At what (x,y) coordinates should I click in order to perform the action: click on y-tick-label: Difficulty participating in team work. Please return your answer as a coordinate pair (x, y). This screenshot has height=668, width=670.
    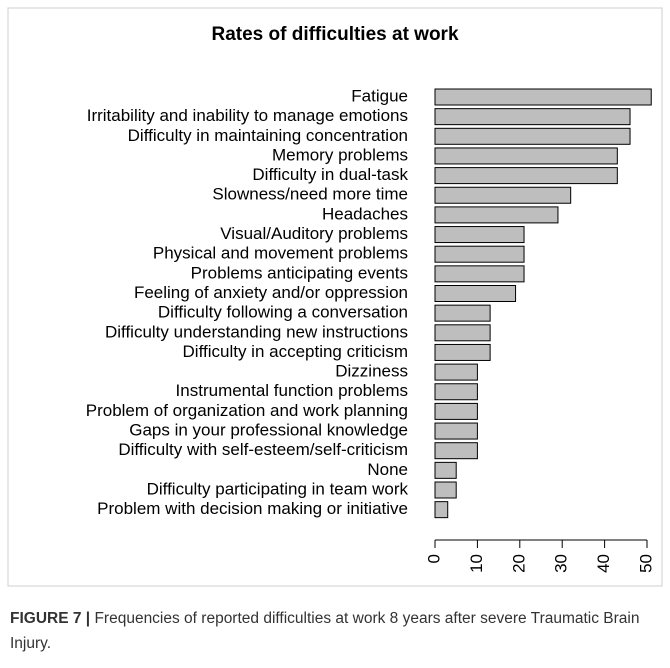
    Looking at the image, I should click on (278, 488).